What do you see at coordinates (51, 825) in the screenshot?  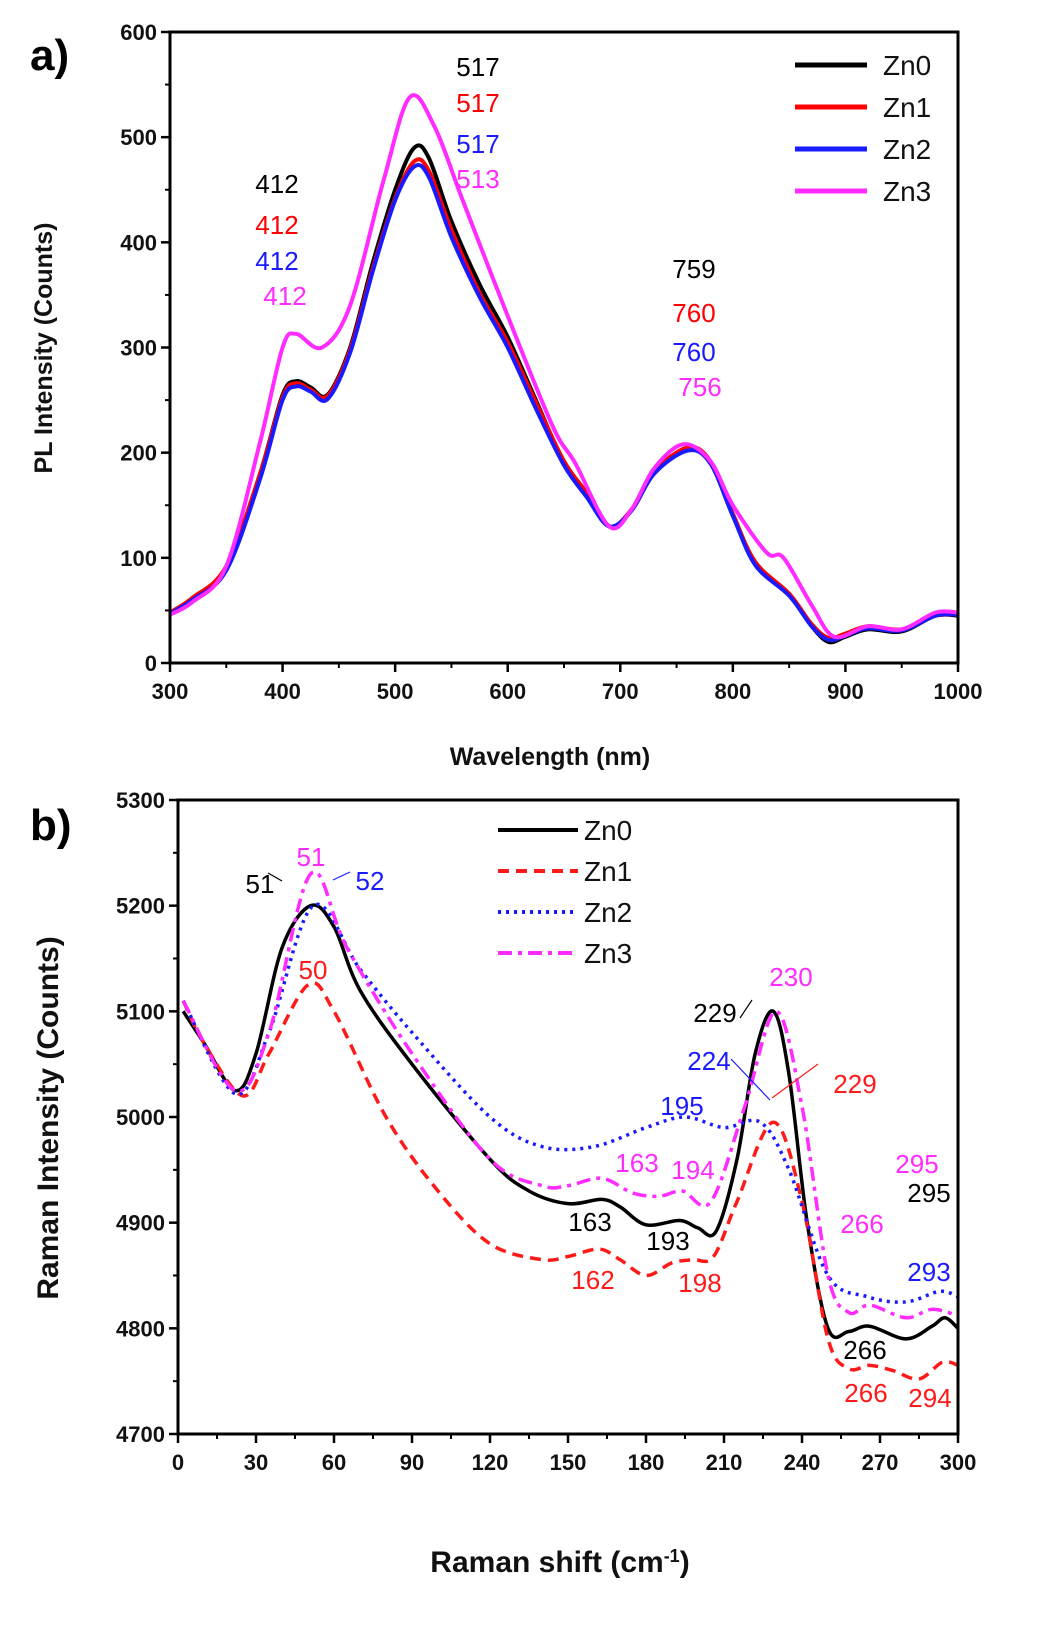 I see `panel-label: b)` at bounding box center [51, 825].